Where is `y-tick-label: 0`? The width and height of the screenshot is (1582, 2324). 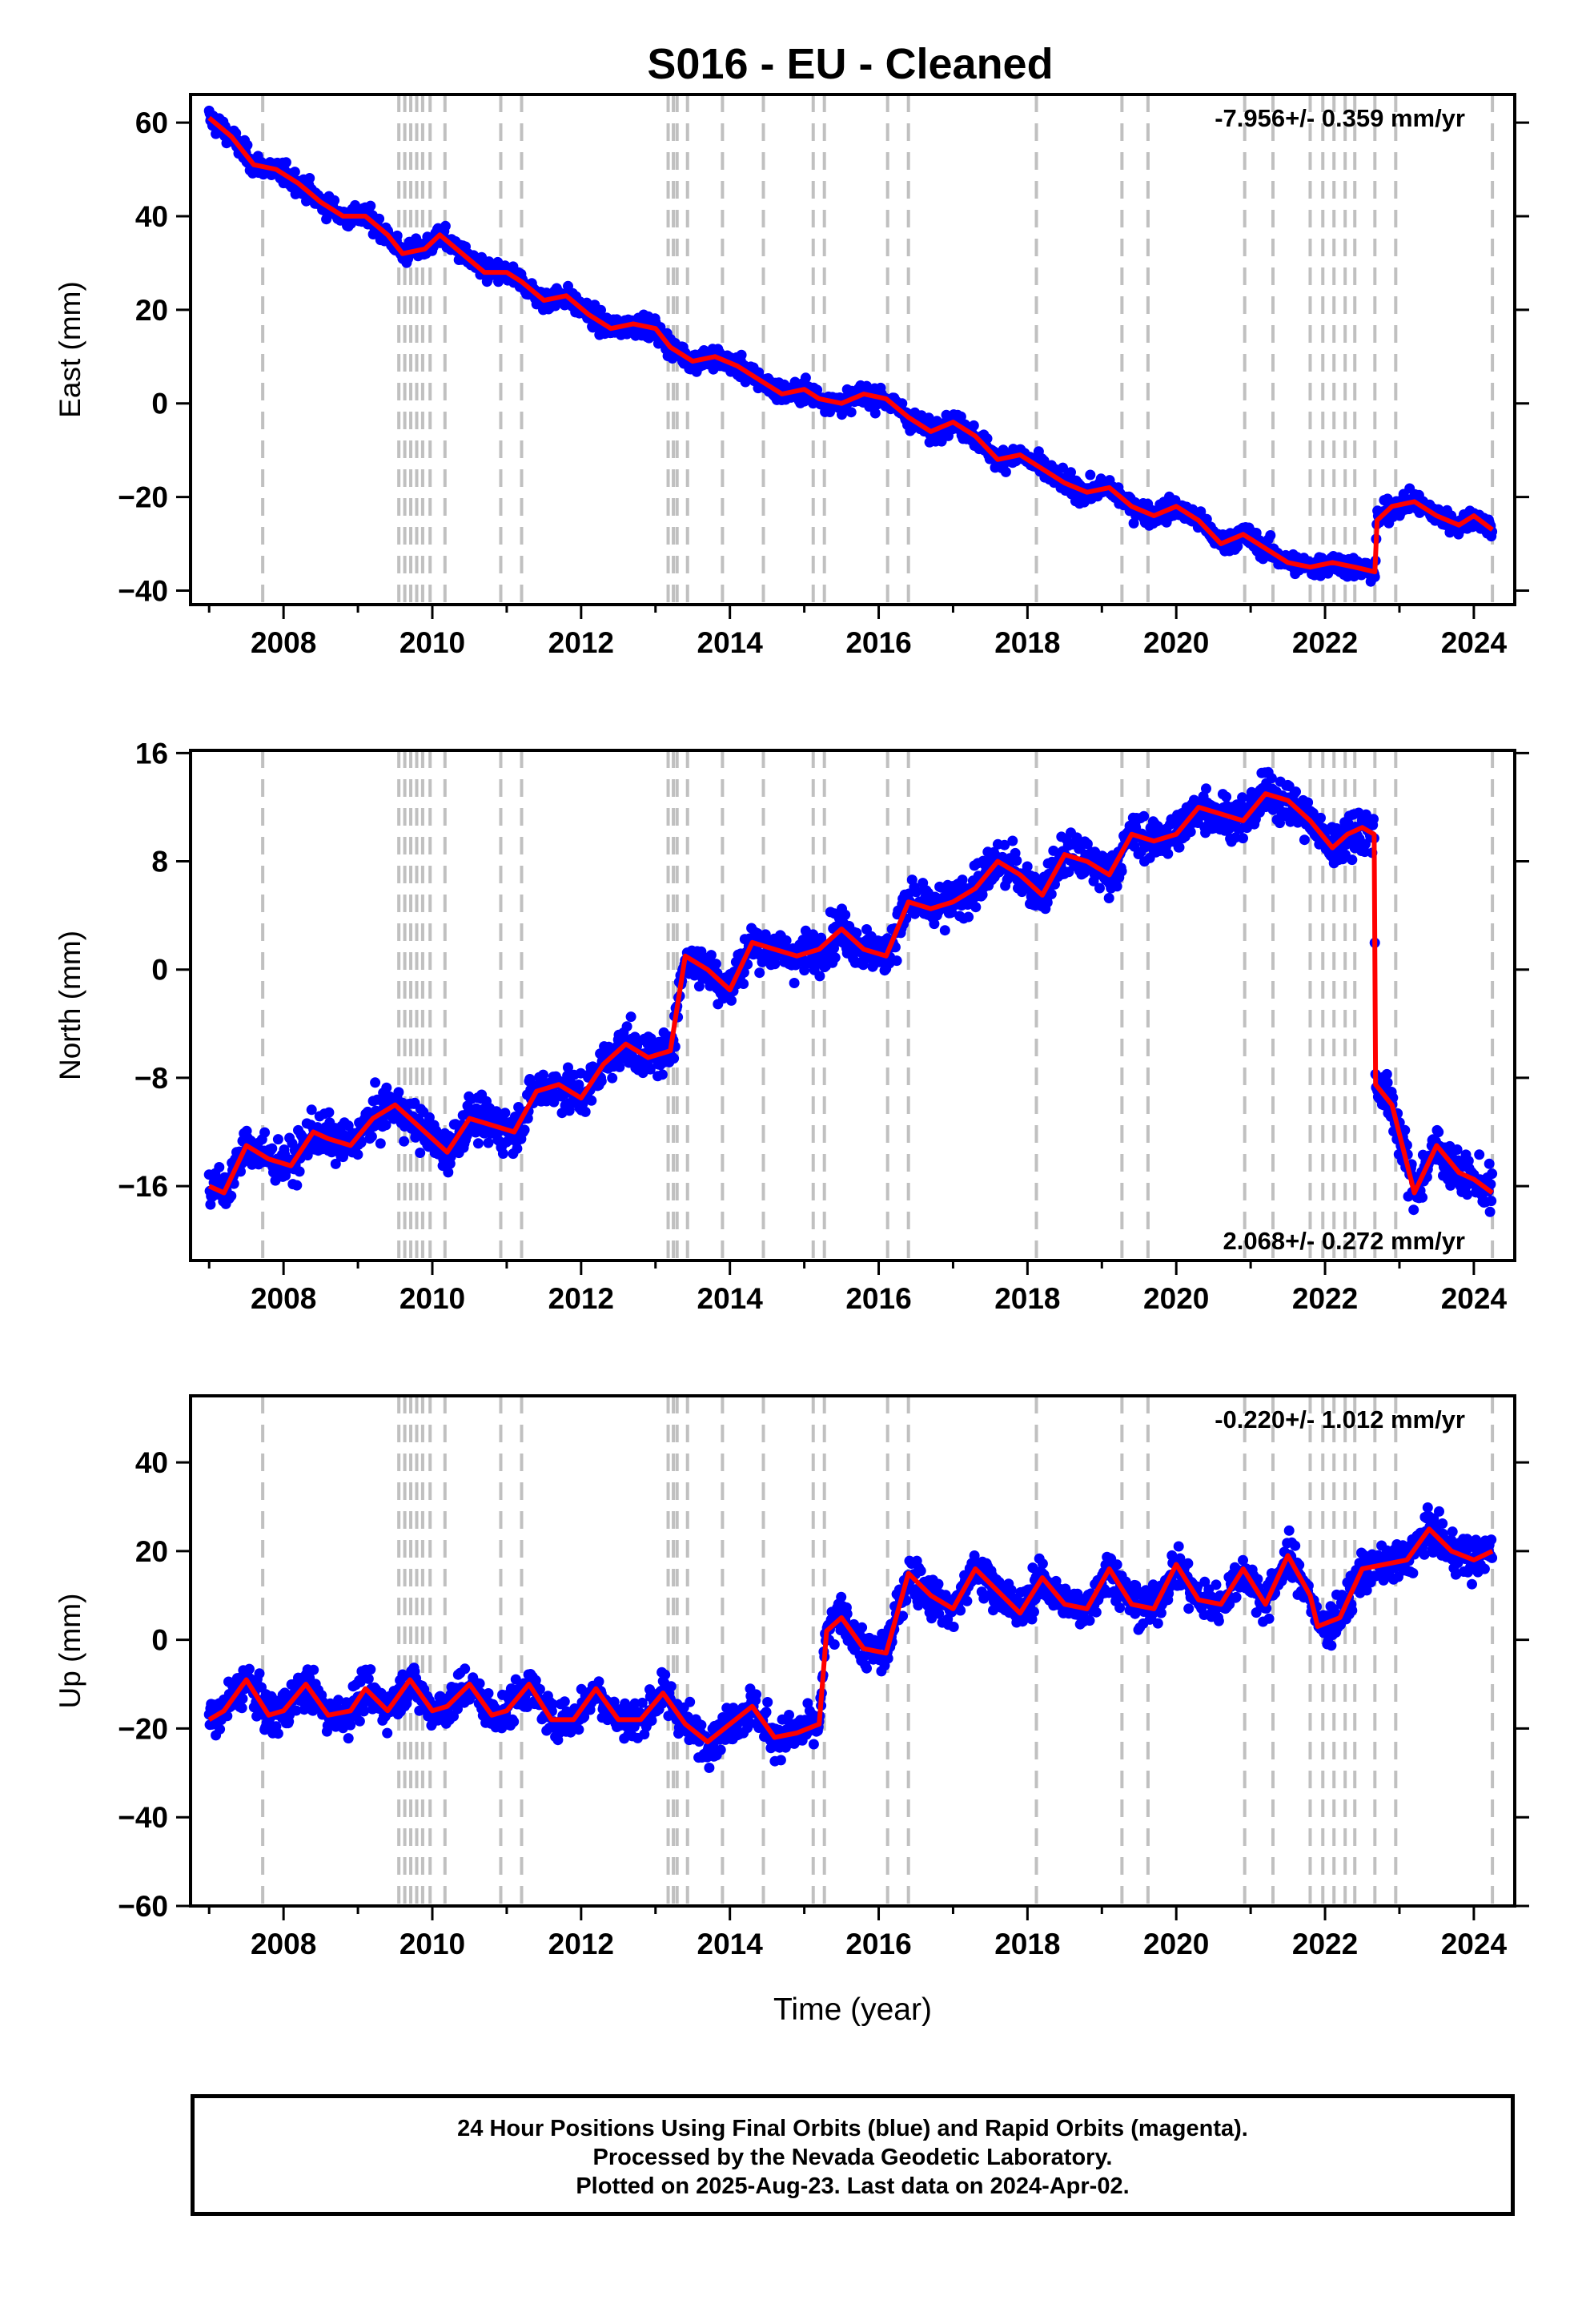
y-tick-label: 0 is located at coordinates (159, 971).